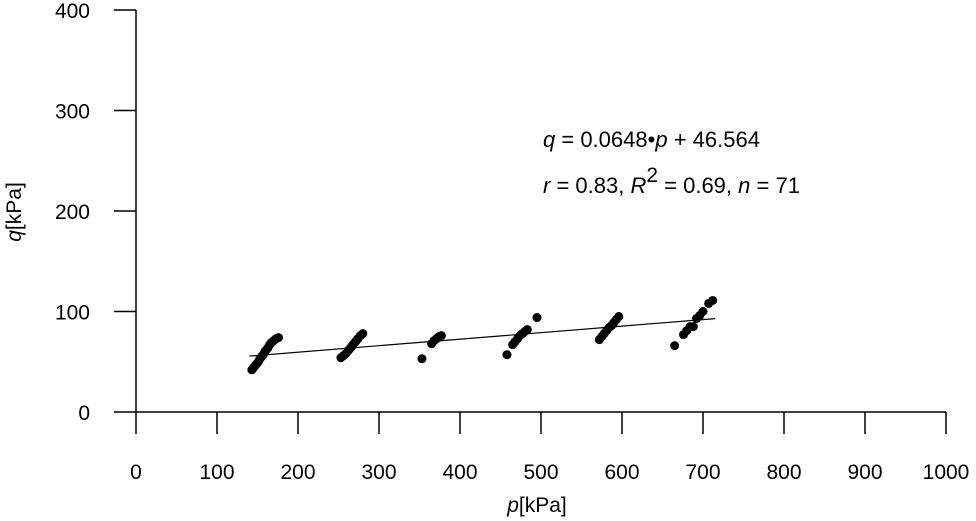  I want to click on y-ticks: 0 100 200 300 400, so click(95, 212).